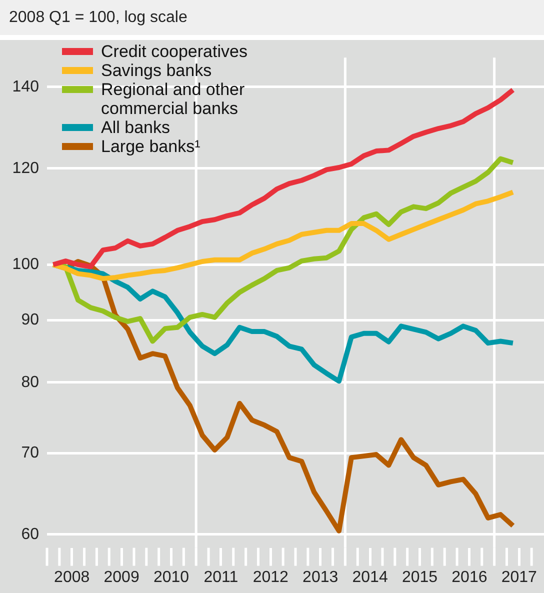 The height and width of the screenshot is (593, 544). What do you see at coordinates (174, 51) in the screenshot?
I see `legend-label: Credit cooperatives` at bounding box center [174, 51].